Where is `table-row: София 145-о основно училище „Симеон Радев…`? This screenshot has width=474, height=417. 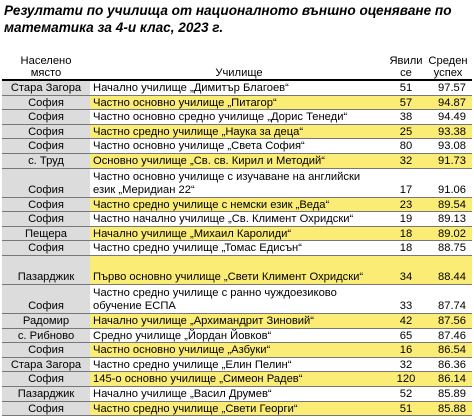
table-row: София 145-о основно училище „Симеон Радев… is located at coordinates (237, 379).